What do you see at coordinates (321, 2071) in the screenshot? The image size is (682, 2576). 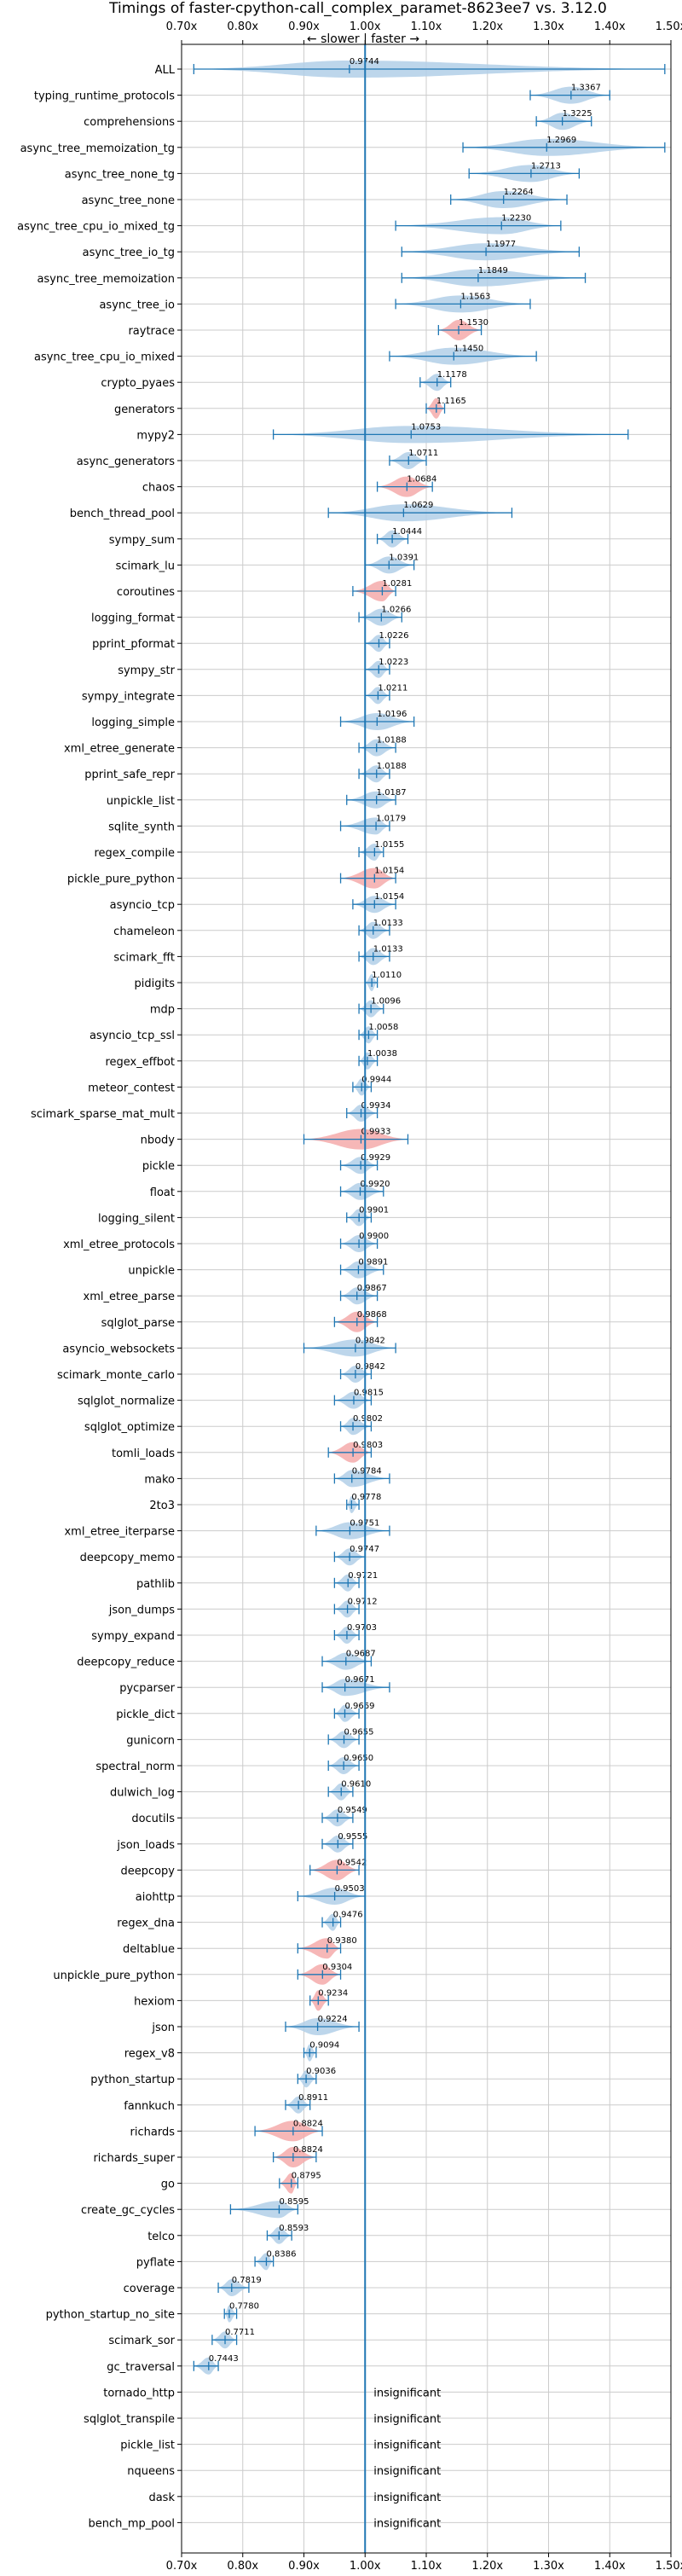 I see `value-label: 0.9036` at bounding box center [321, 2071].